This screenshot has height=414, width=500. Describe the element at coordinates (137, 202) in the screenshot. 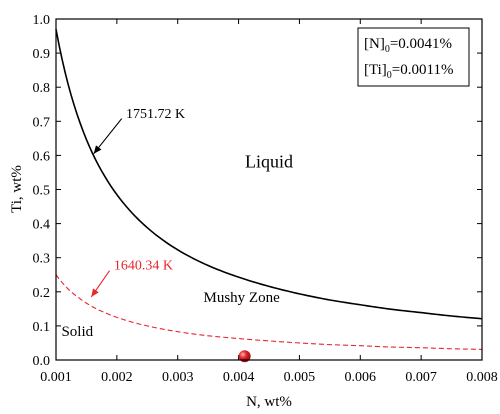

I see `annotations: 1751.72 K 1640.34 K` at that location.